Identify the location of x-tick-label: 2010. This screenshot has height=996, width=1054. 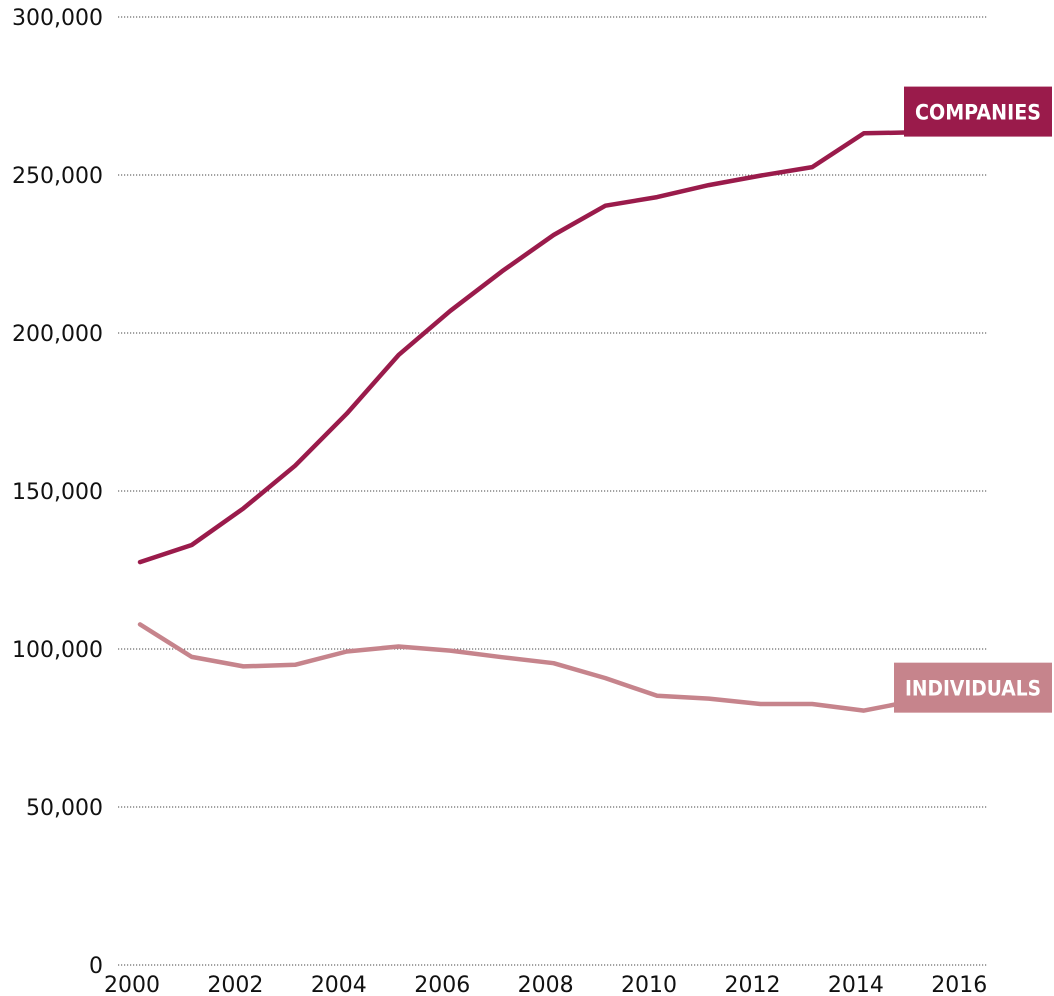
(649, 984).